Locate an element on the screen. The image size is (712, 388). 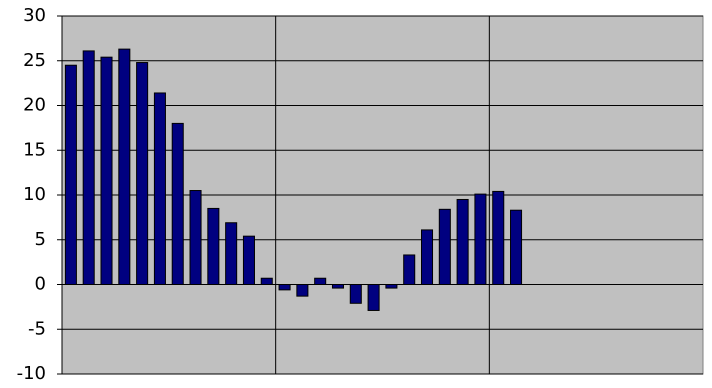
y-tick-label: 30 is located at coordinates (34, 15).